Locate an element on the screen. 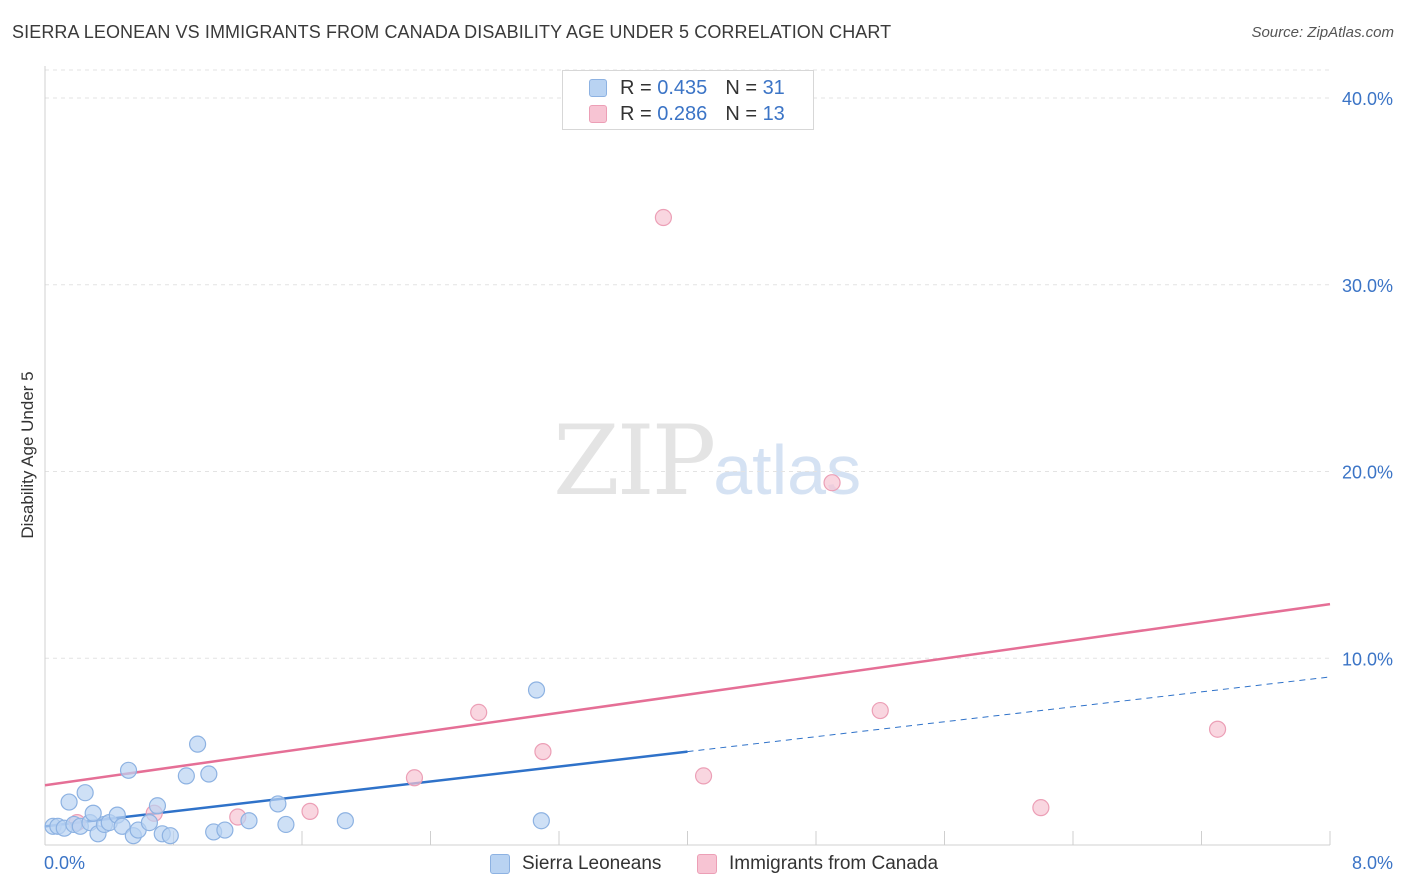 This screenshot has height=892, width=1406. x-tick-label: 0.0% is located at coordinates (64, 863).